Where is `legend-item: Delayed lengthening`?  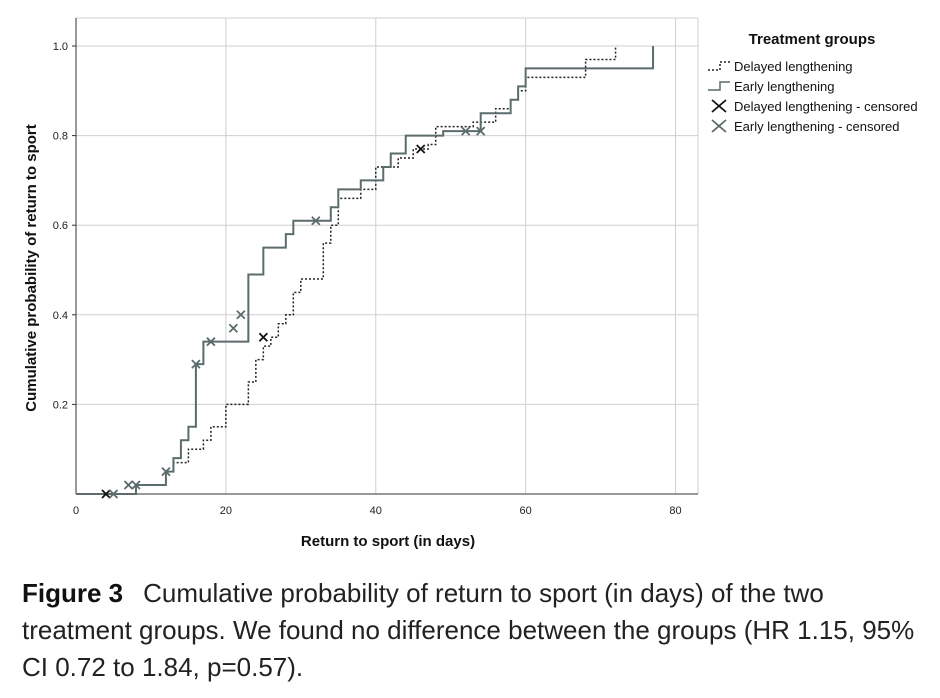
legend-item: Delayed lengthening is located at coordinates (780, 66).